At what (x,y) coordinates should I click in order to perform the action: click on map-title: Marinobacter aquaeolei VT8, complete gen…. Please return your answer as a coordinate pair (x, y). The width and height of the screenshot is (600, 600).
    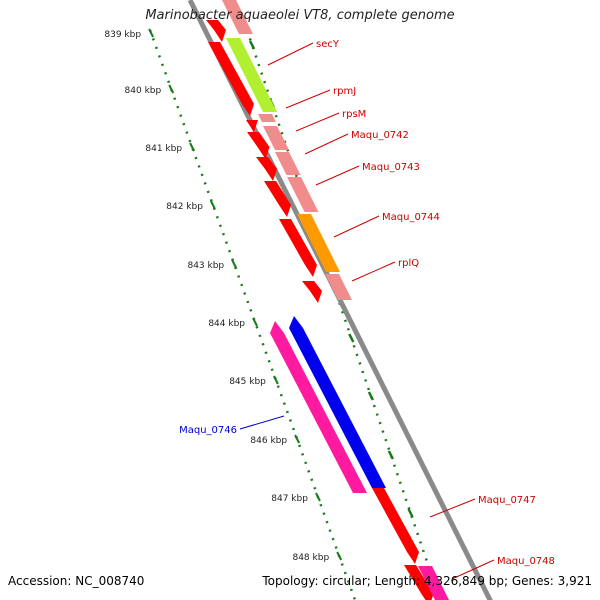
    Looking at the image, I should click on (300, 15).